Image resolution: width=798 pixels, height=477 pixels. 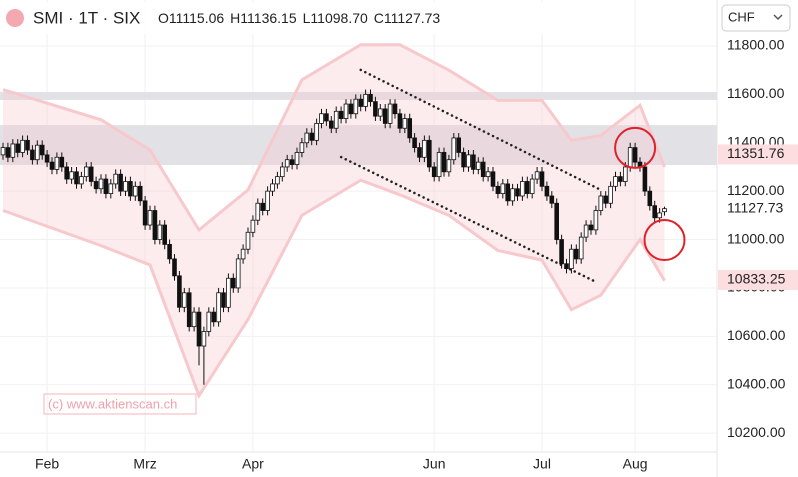 What do you see at coordinates (481, 130) in the screenshot?
I see `trendline` at bounding box center [481, 130].